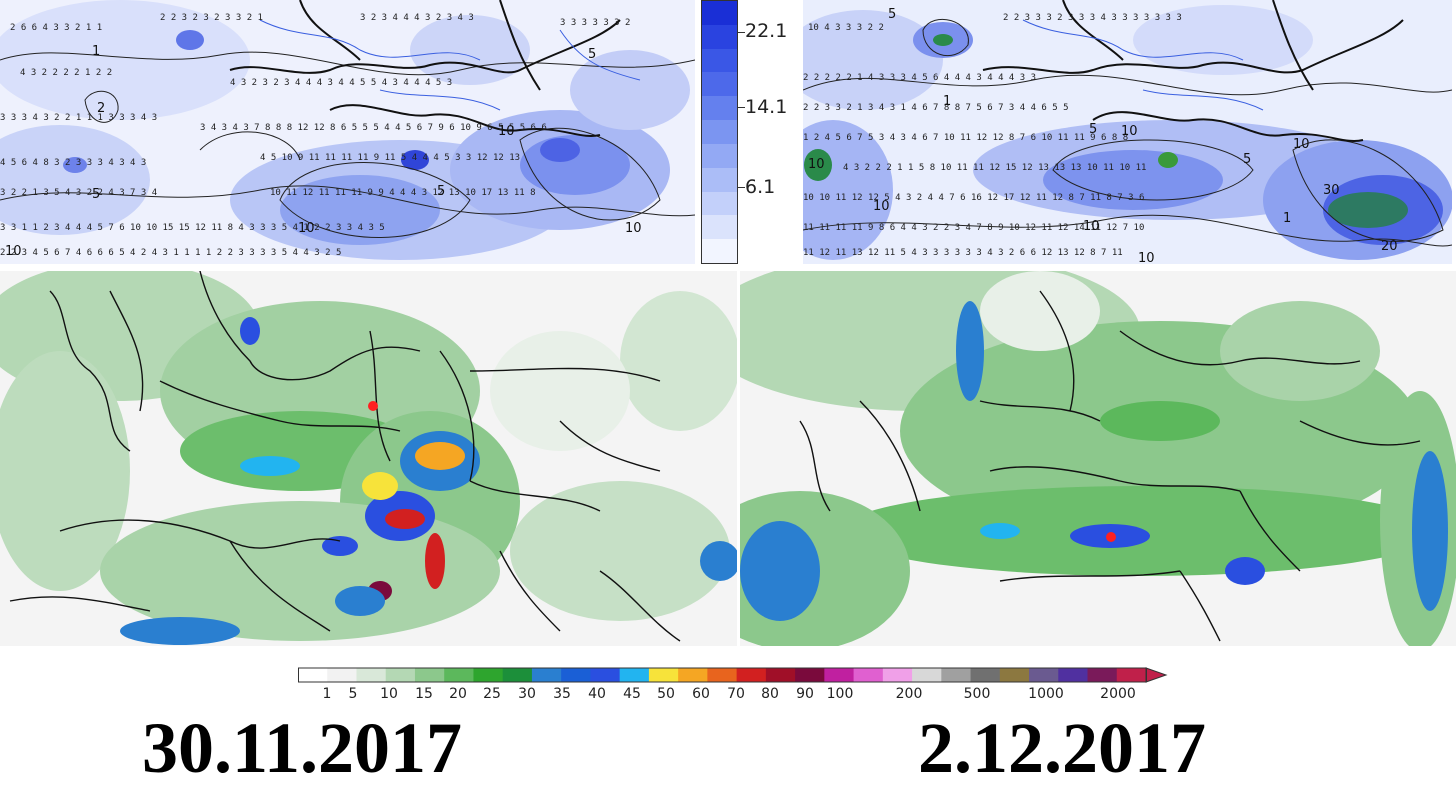 The image size is (1456, 790). Describe the element at coordinates (101, 108) in the screenshot. I see `contour-label: 2` at that location.